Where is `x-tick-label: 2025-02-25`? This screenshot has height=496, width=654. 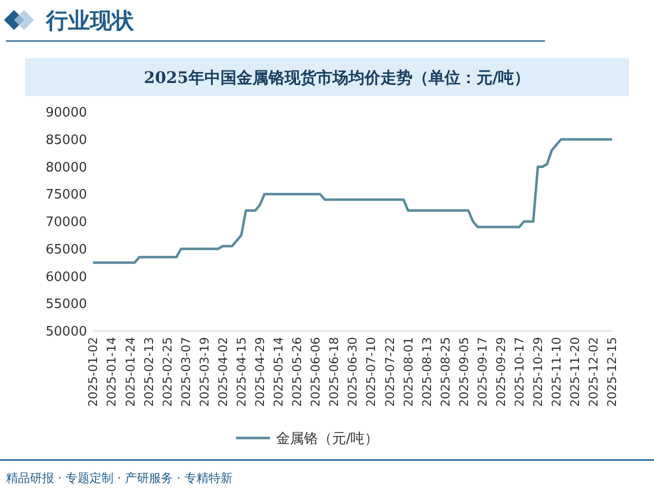 x-tick-label: 2025-02-25 is located at coordinates (167, 372).